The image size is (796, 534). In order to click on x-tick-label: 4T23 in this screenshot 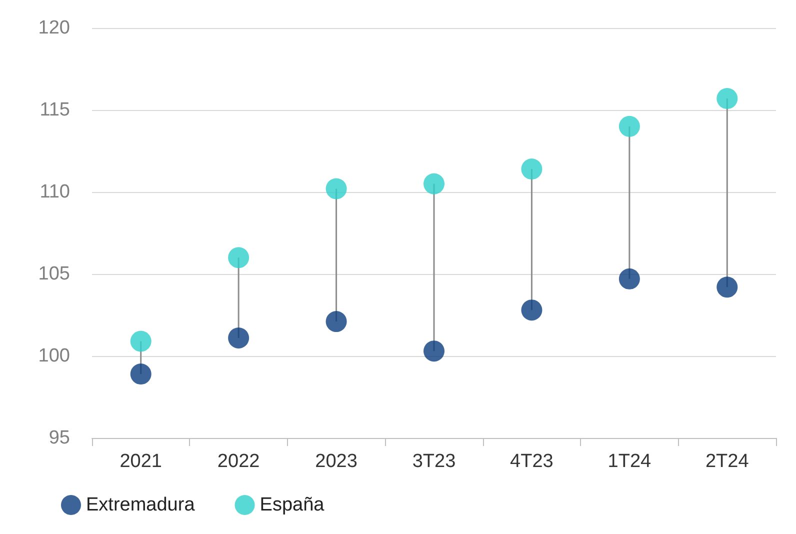, I will do `click(532, 461)`.